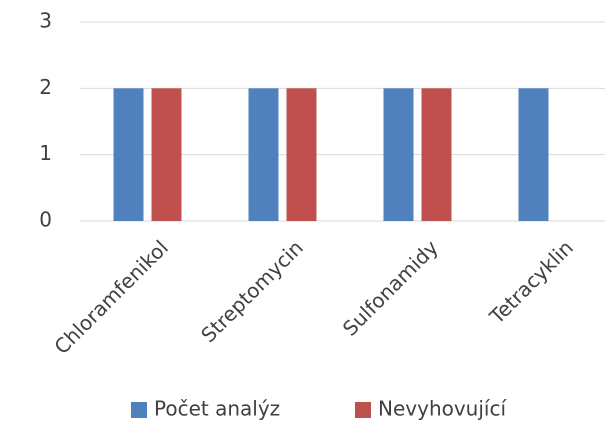 The height and width of the screenshot is (424, 608). Describe the element at coordinates (442, 409) in the screenshot. I see `legend-label: Nevyhovující` at that location.